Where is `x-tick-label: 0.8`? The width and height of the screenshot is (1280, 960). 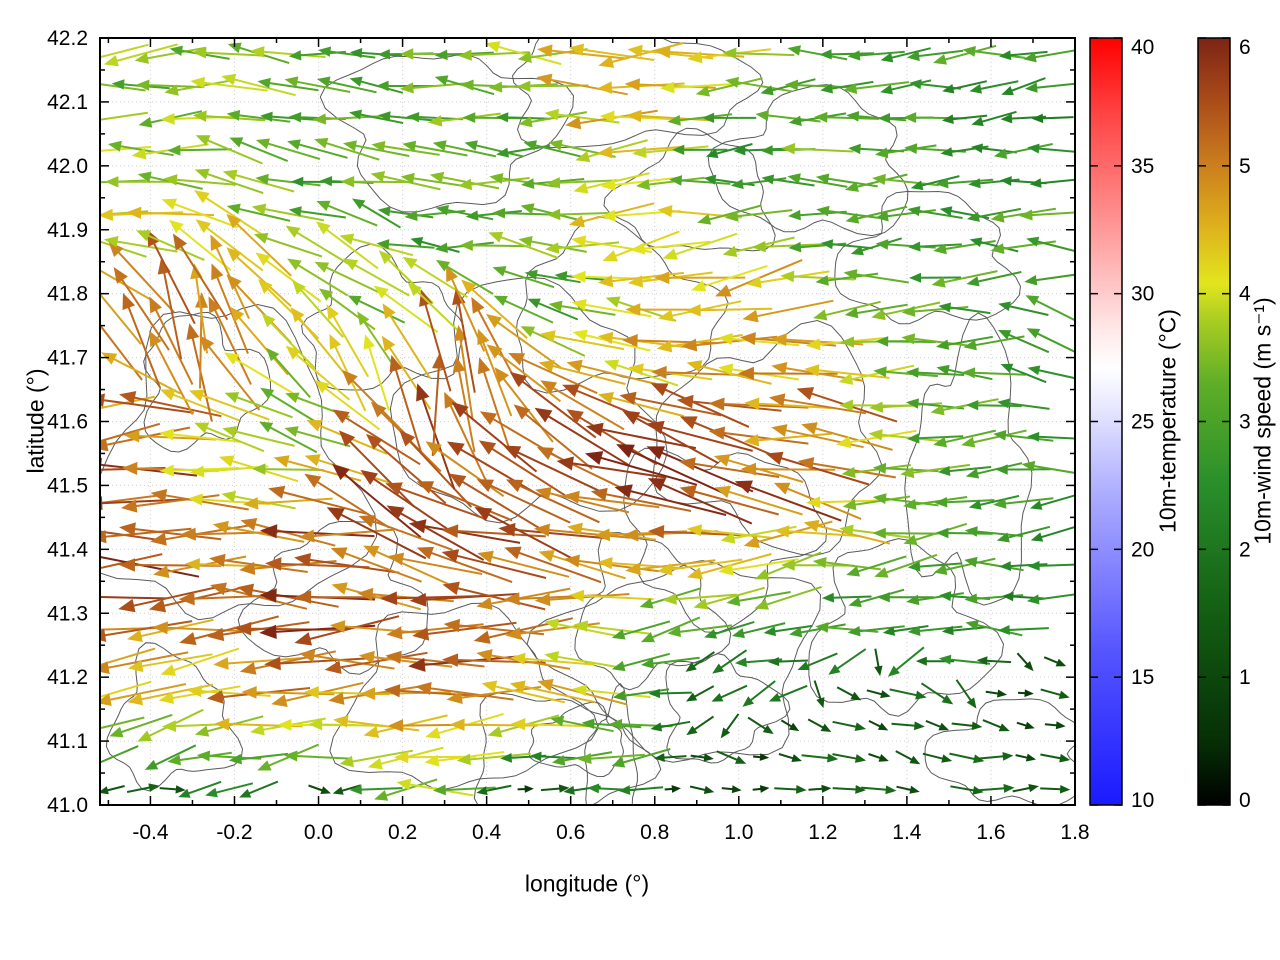 x-tick-label: 0.8 is located at coordinates (654, 832).